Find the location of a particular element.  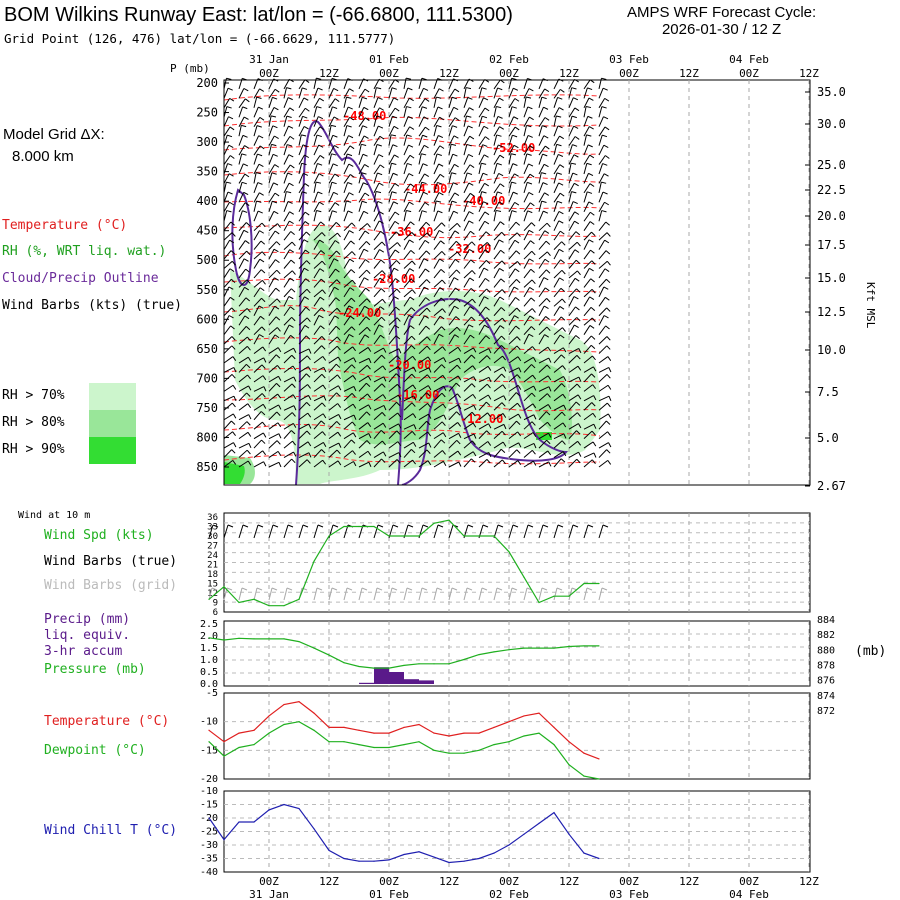

wind-barbs-grid-label: Wind Barbs (grid) is located at coordinates (111, 585).